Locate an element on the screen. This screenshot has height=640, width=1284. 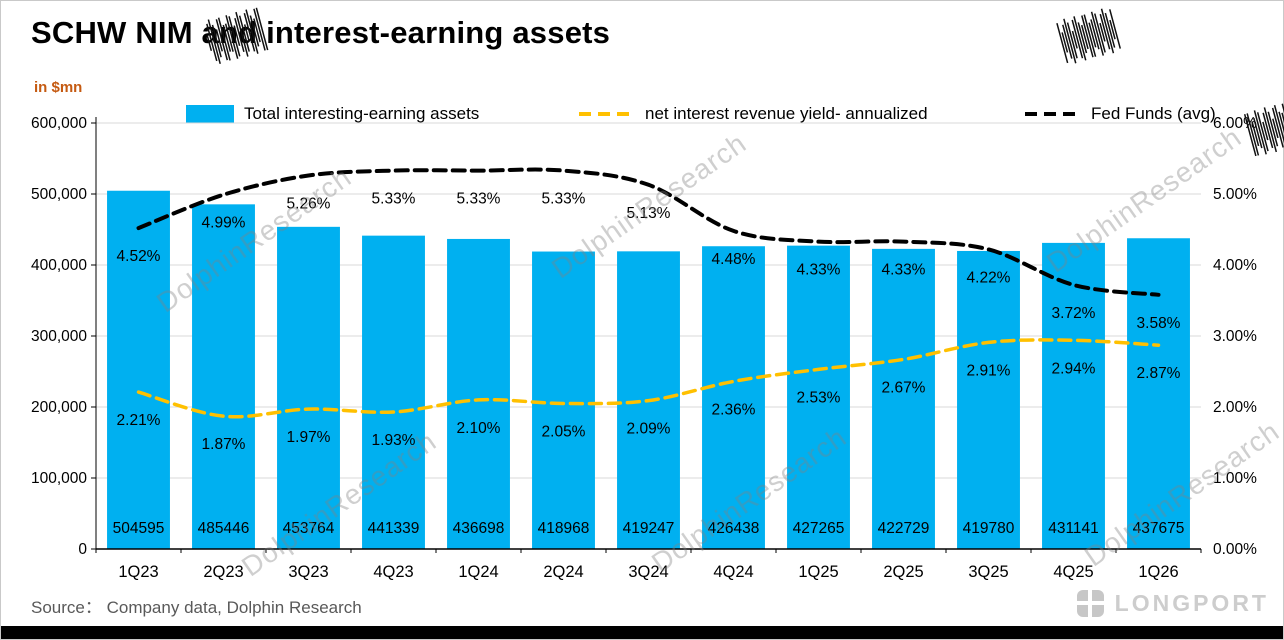
legend-item-total-assets: Total interesting-earning assets is located at coordinates (332, 114).